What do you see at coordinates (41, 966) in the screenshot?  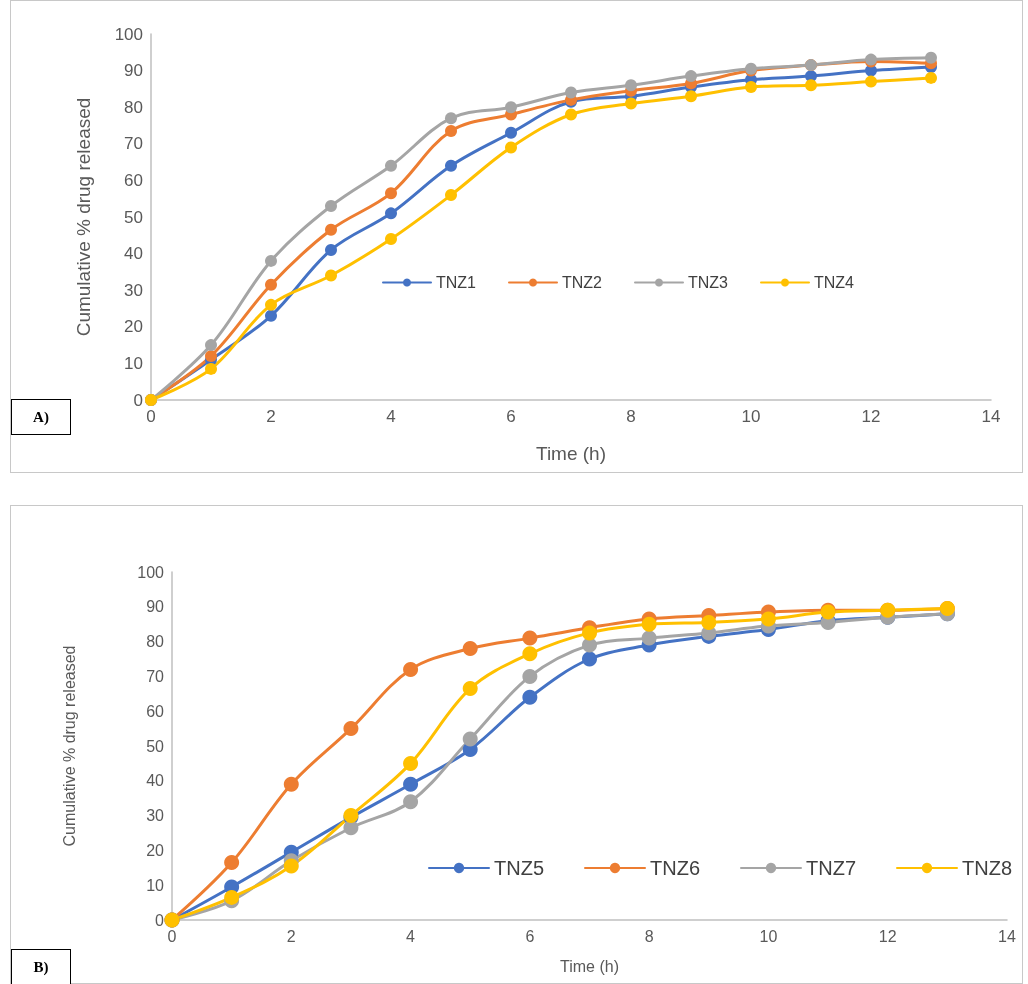 I see `text: B)` at bounding box center [41, 966].